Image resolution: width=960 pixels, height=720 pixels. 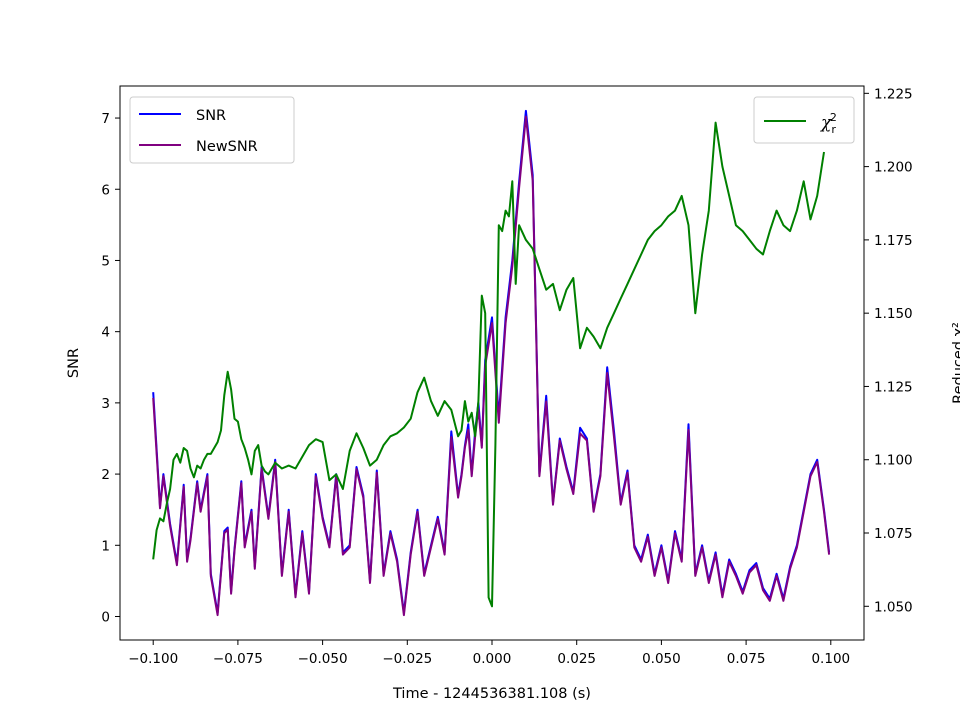 I want to click on y-tick-label: 1, so click(x=105, y=546).